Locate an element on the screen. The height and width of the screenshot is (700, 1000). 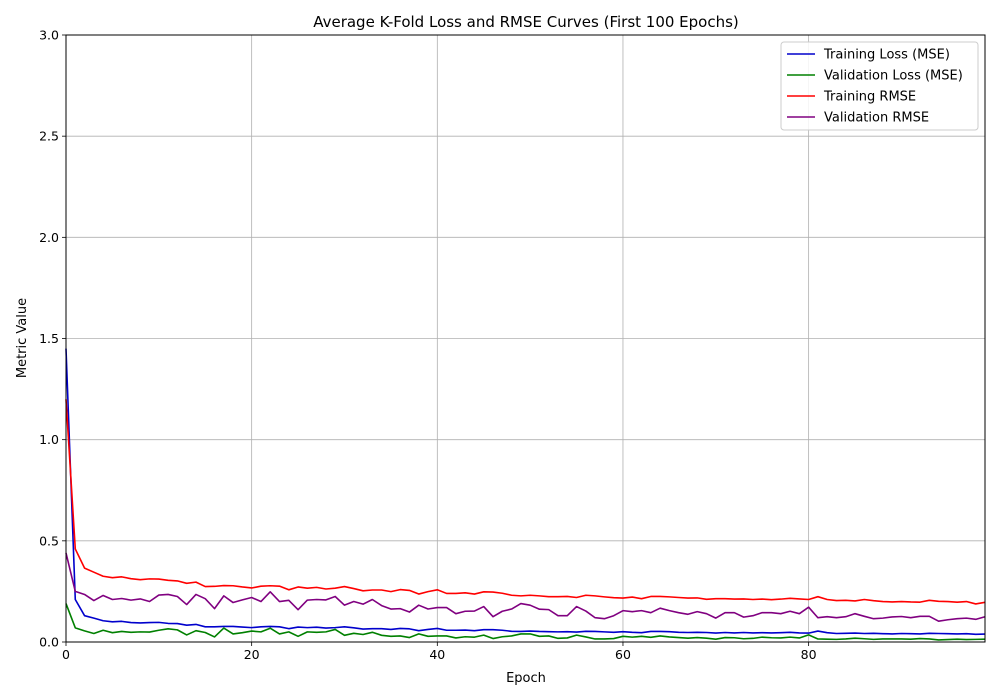
legend-label: Training RMSE is located at coordinates (869, 97).